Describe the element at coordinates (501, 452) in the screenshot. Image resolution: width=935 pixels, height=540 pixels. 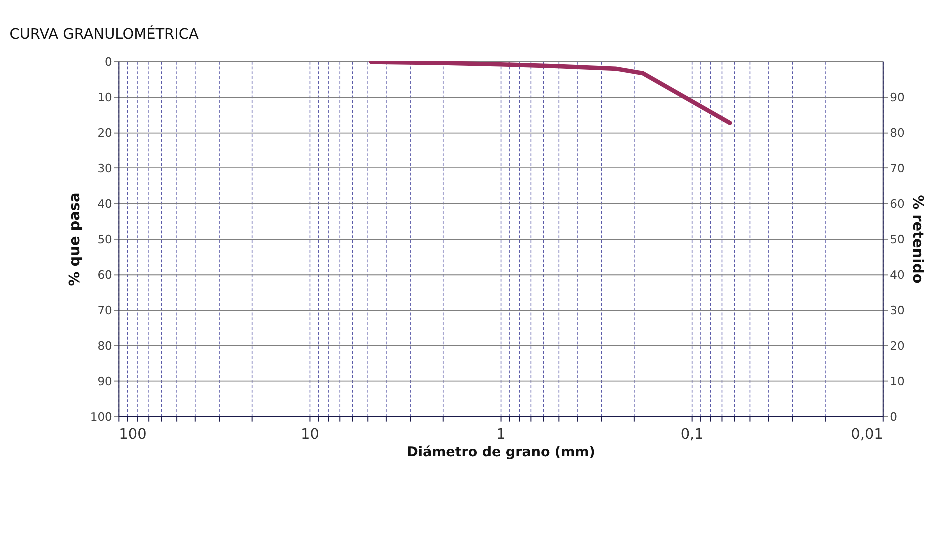
I see `x-axis-title: Diámetro de grano (mm)` at that location.